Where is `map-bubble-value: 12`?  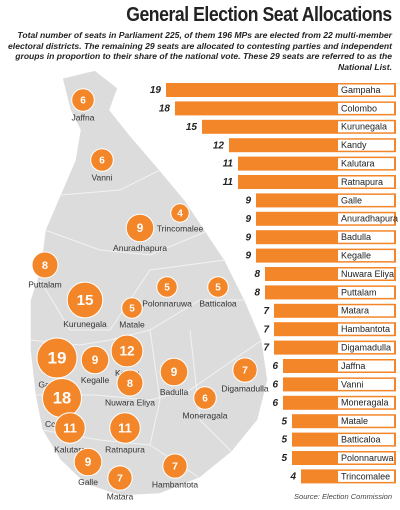
map-bubble-value: 12 is located at coordinates (126, 351).